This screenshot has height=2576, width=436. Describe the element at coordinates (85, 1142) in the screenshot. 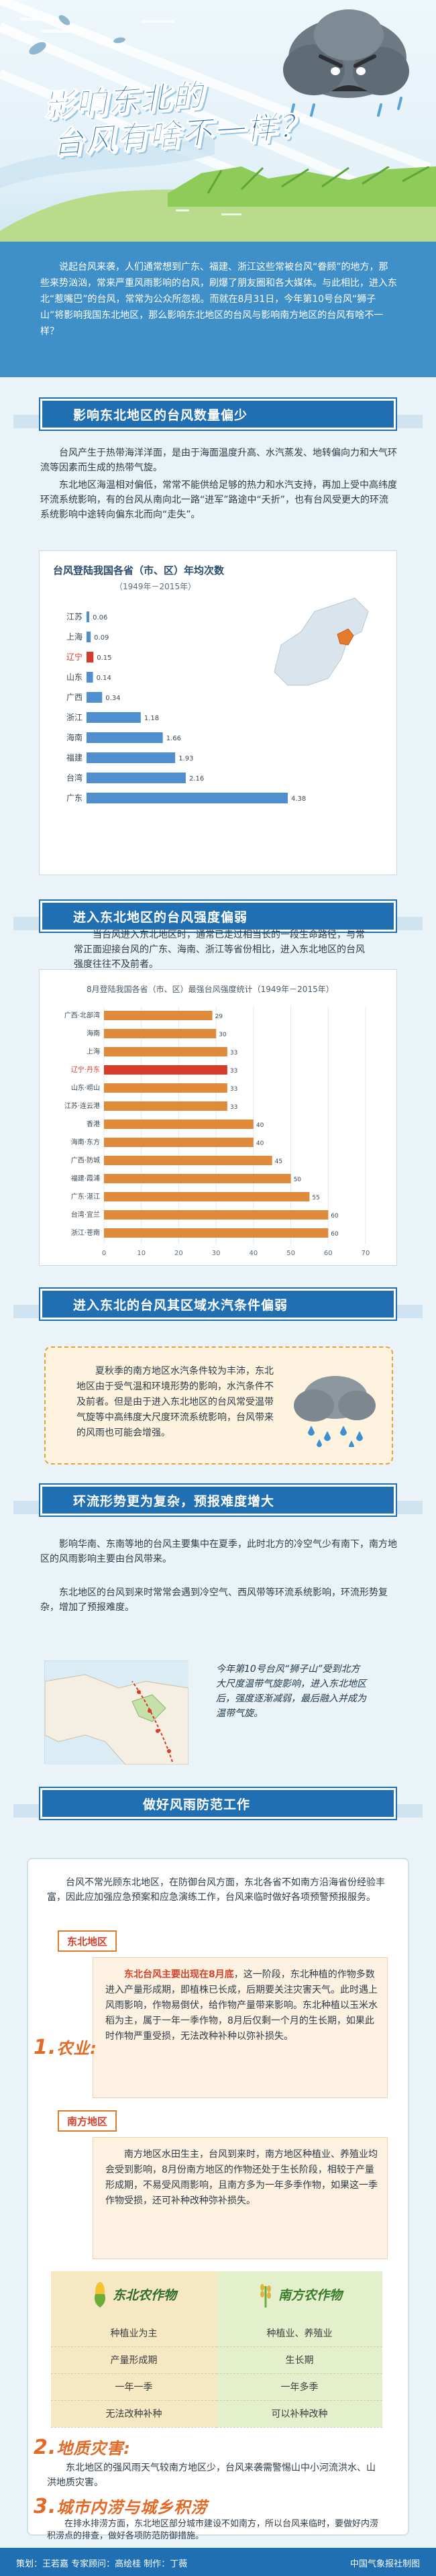

I see `chart2-category-label: 海南·东方` at that location.